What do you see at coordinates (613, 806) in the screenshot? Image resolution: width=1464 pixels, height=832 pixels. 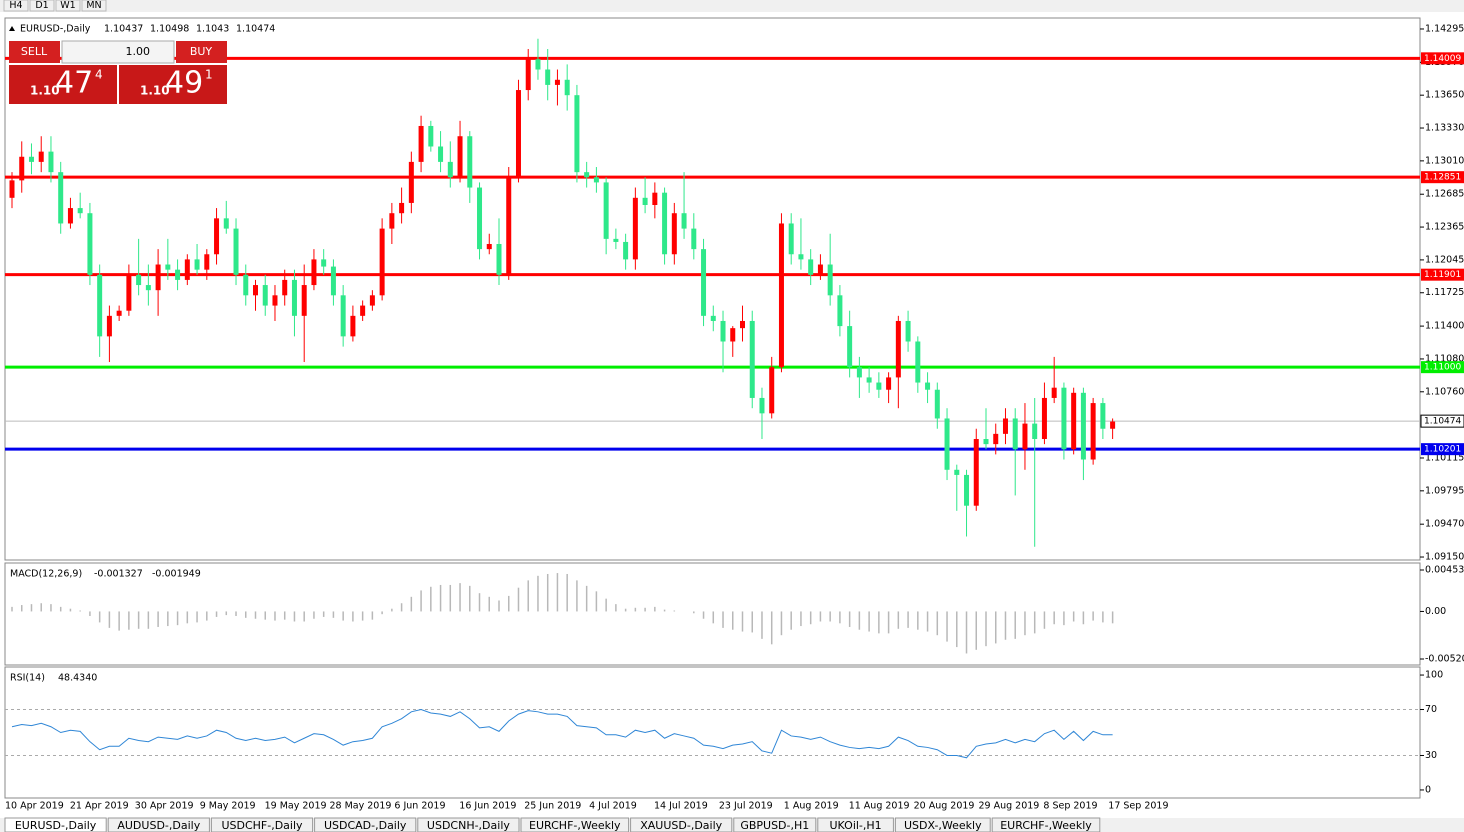 I see `x-tick-label: 4 Jul 2019` at bounding box center [613, 806].